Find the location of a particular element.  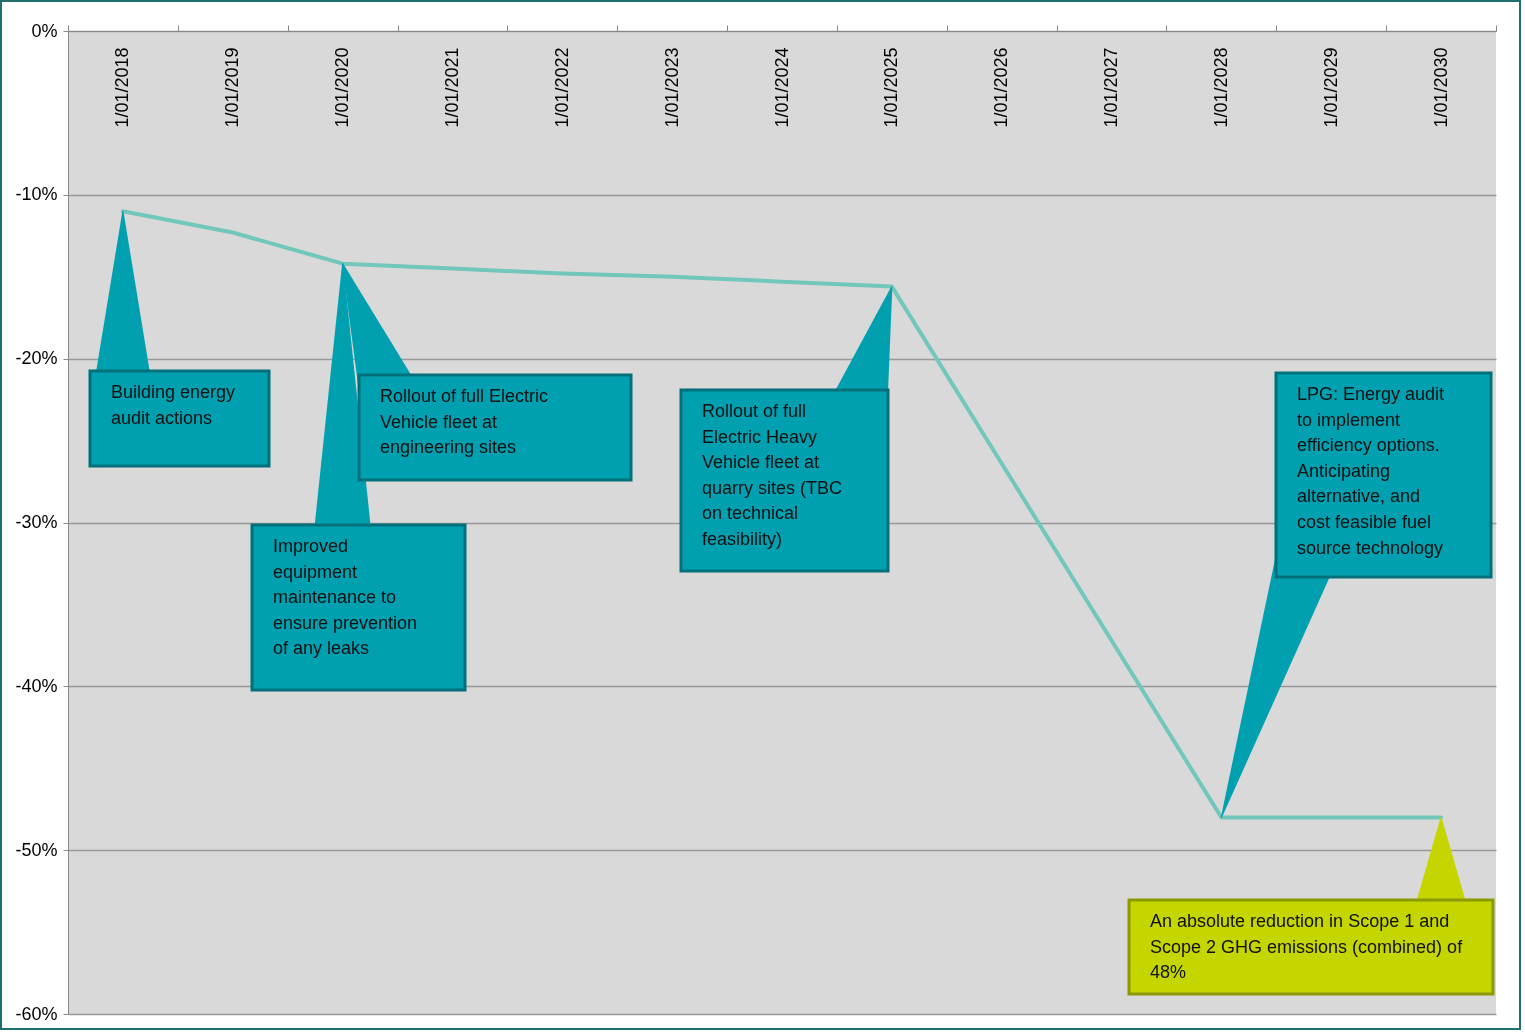

x-tick-label: 1/01/2023 is located at coordinates (671, 87).